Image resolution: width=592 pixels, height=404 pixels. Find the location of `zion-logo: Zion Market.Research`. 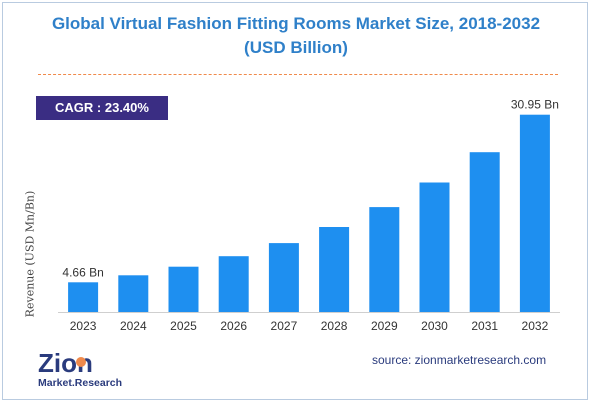

zion-logo: Zion Market.Research is located at coordinates (80, 368).